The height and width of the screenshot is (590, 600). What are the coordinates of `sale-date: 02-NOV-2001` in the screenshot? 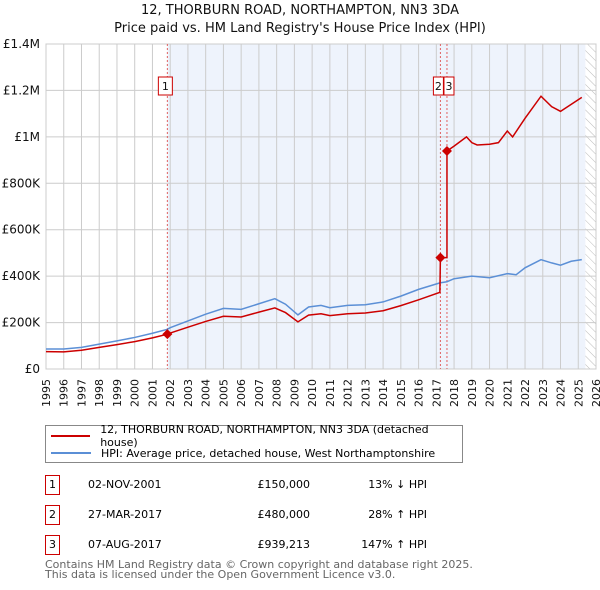 It's located at (125, 484).